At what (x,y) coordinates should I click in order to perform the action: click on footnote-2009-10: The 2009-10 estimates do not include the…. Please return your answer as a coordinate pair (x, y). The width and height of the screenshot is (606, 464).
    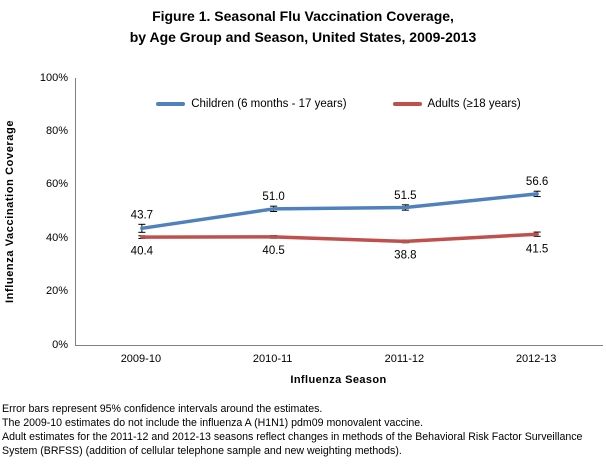
    Looking at the image, I should click on (213, 423).